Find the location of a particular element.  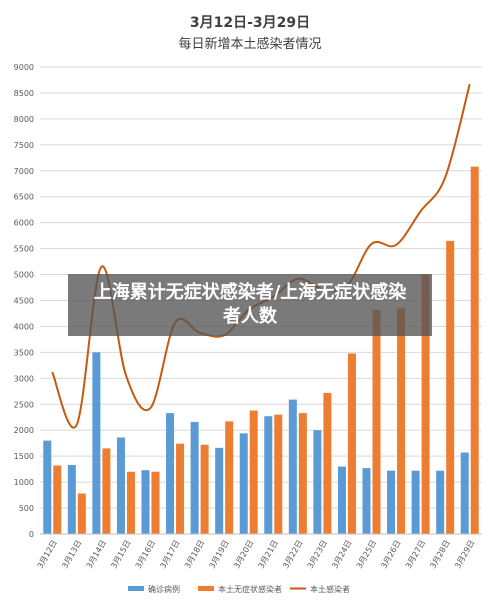

y-tick-label: 4500 is located at coordinates (24, 301).